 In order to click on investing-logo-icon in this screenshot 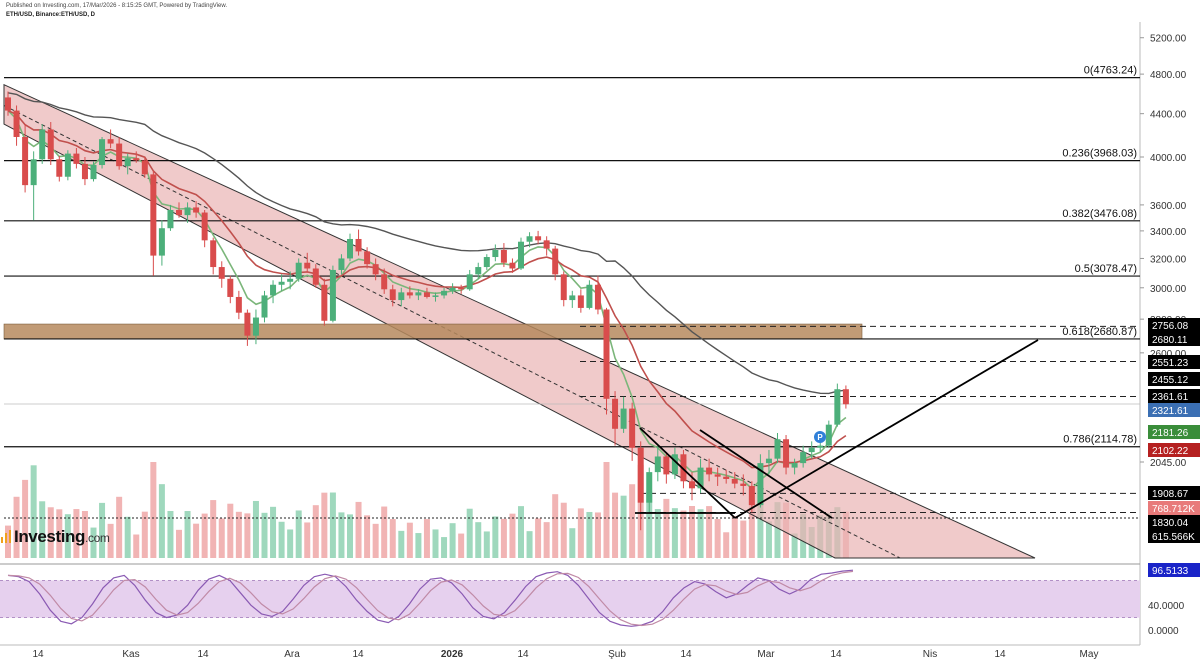, I will do `click(6, 536)`.